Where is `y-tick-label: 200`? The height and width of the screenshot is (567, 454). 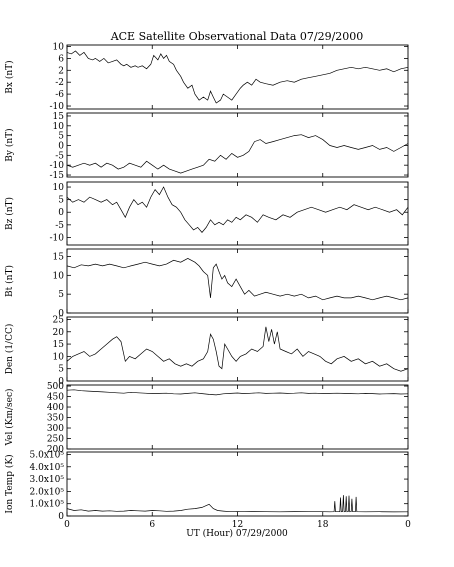
y-tick-label: 200 is located at coordinates (55, 450).